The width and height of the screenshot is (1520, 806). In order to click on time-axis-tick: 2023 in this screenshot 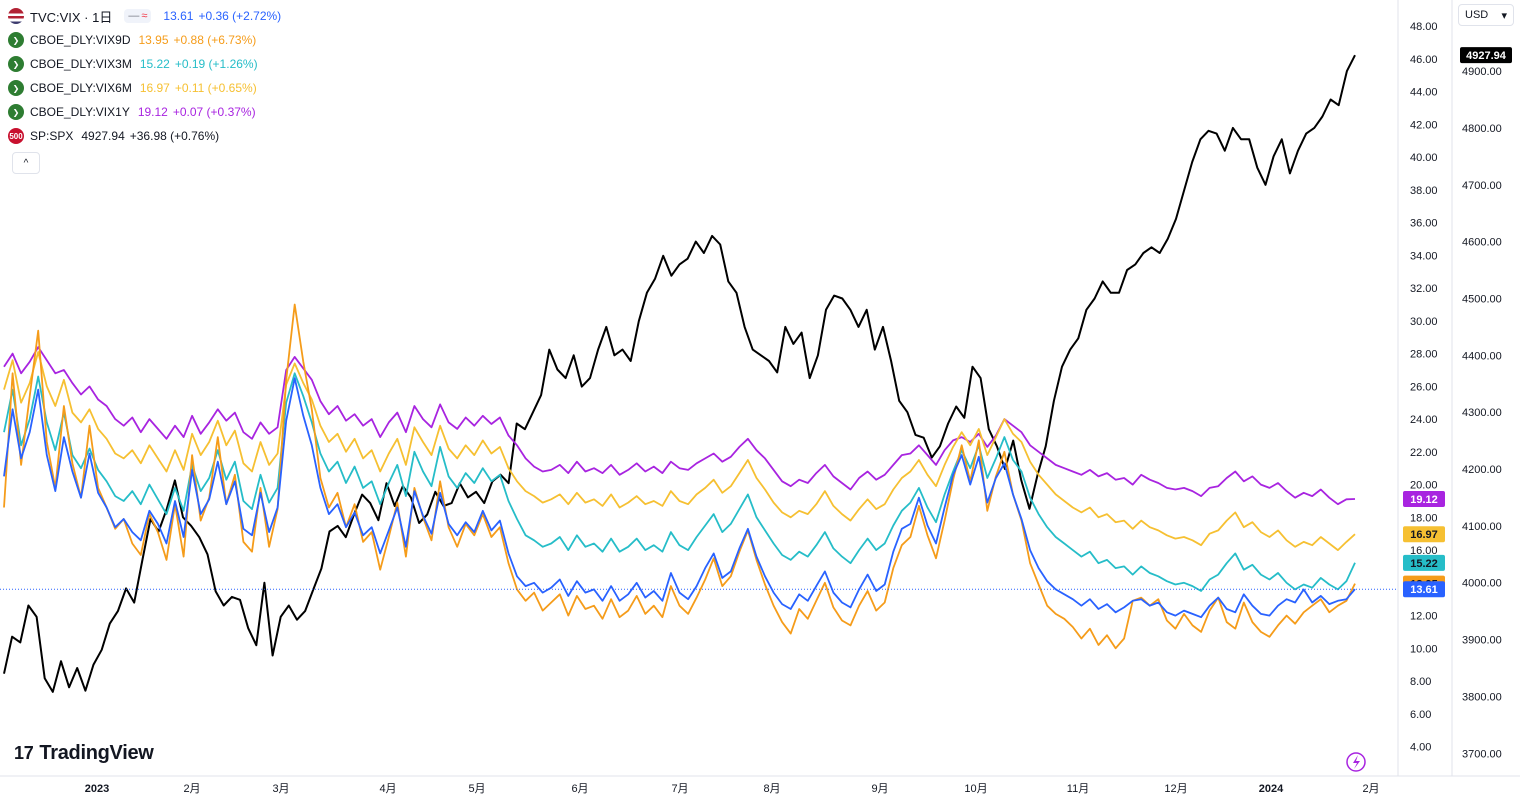, I will do `click(97, 789)`.